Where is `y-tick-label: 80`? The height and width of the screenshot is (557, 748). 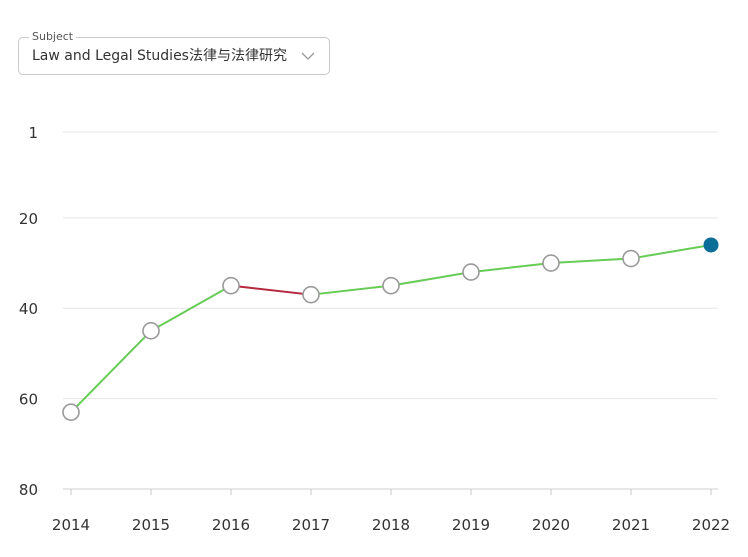
y-tick-label: 80 is located at coordinates (28, 490).